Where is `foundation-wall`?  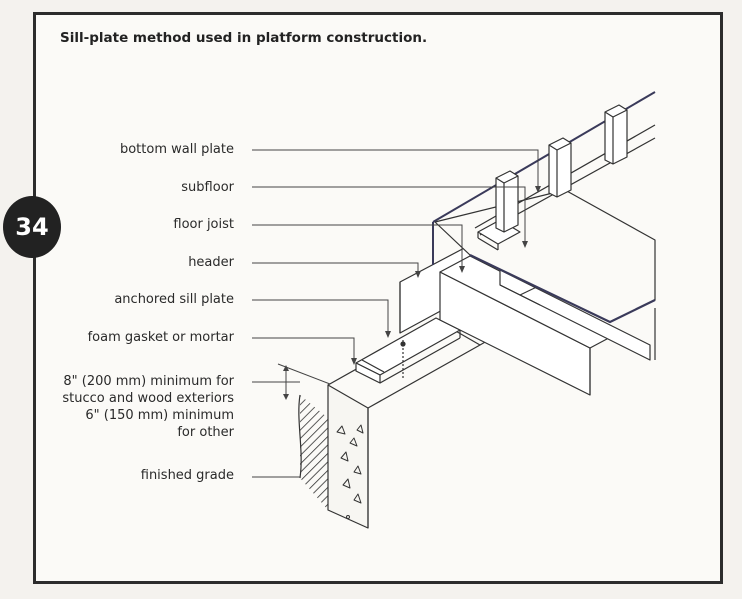
foundation-wall is located at coordinates (424, 425).